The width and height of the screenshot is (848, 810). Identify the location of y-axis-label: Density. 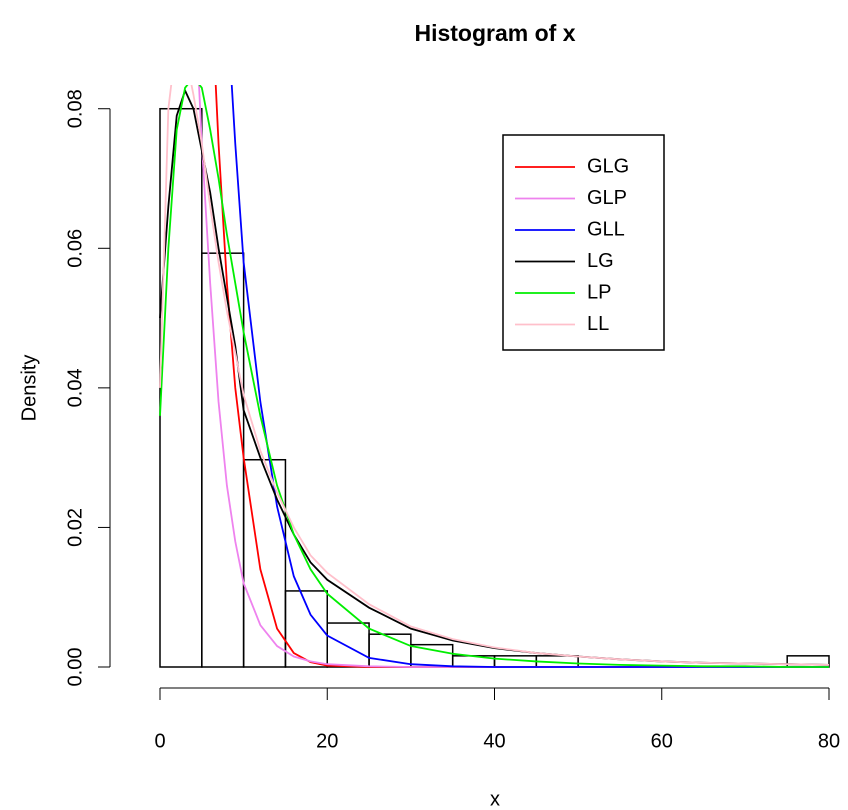
(29, 388).